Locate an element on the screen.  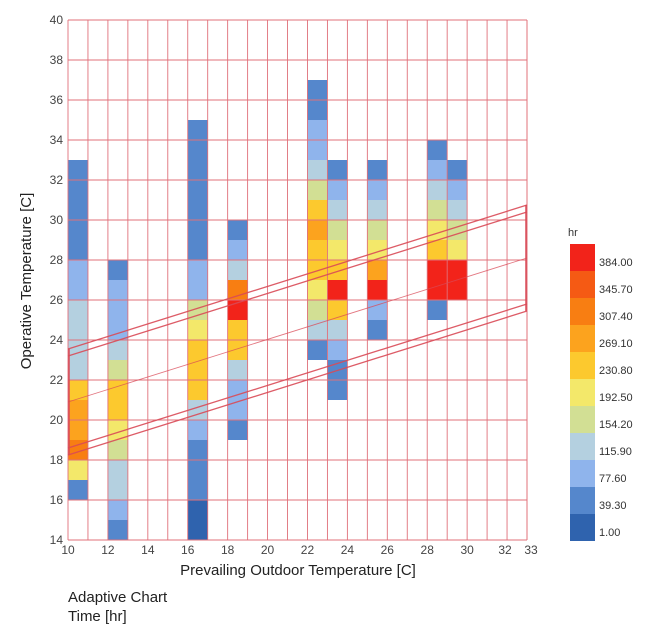
x-tick-label: 26 is located at coordinates (388, 550).